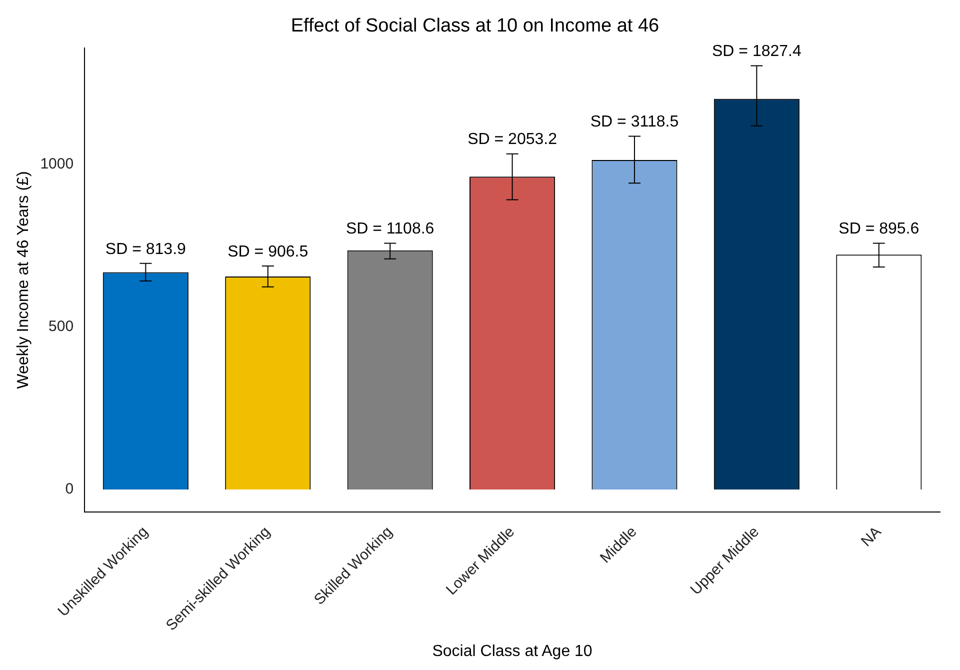 This screenshot has width=960, height=670. What do you see at coordinates (513, 139) in the screenshot?
I see `annotation: SD = 2053.2` at bounding box center [513, 139].